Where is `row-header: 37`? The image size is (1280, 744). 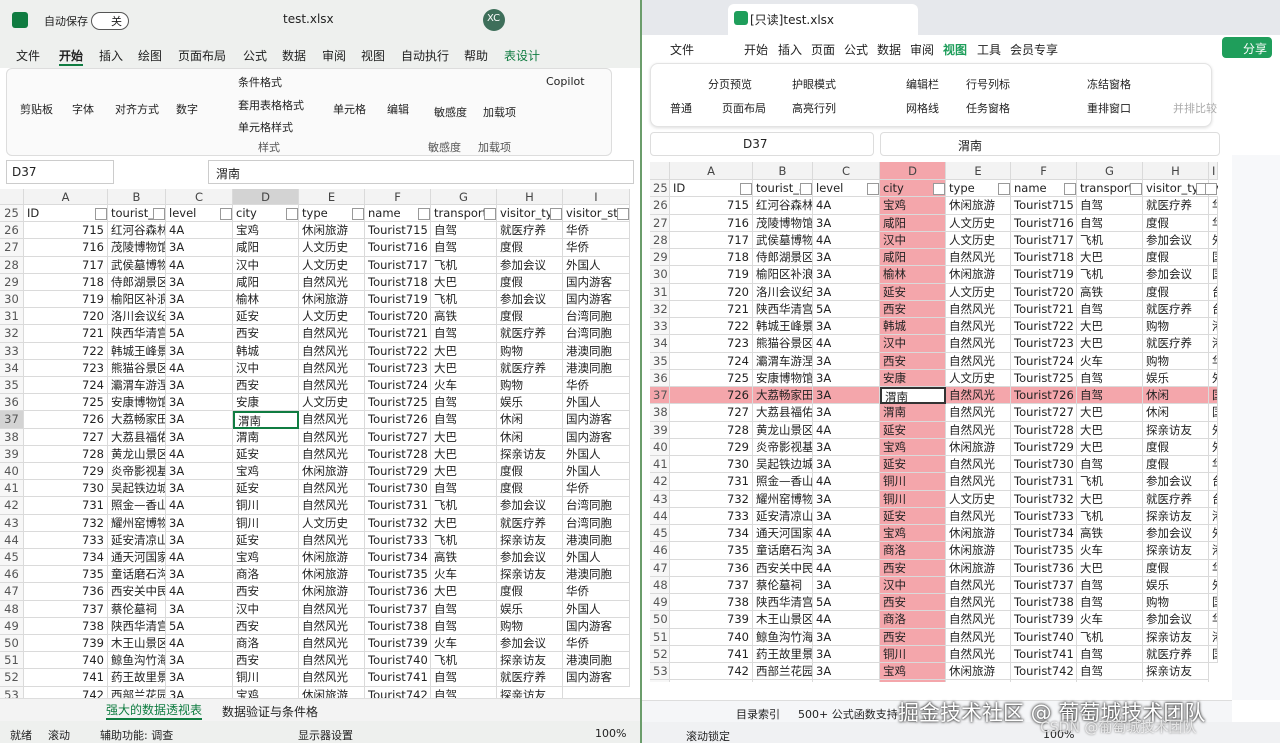
row-header: 37 is located at coordinates (12, 420).